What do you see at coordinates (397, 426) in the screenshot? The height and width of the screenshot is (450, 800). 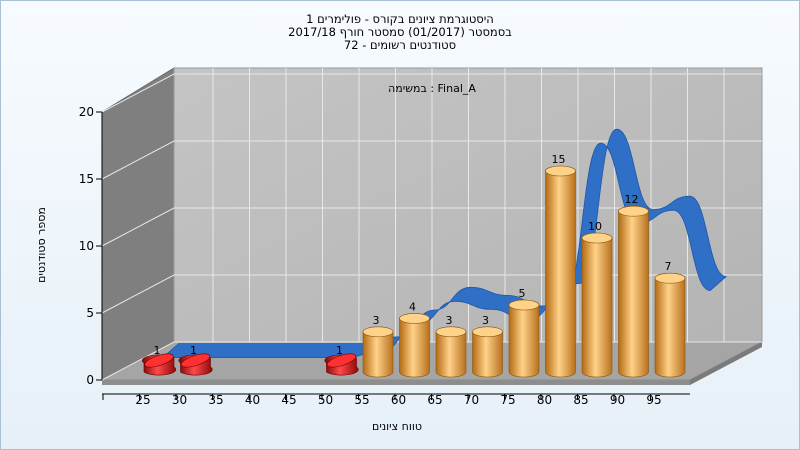 I see `x-axis-title: טווח ציונים` at bounding box center [397, 426].